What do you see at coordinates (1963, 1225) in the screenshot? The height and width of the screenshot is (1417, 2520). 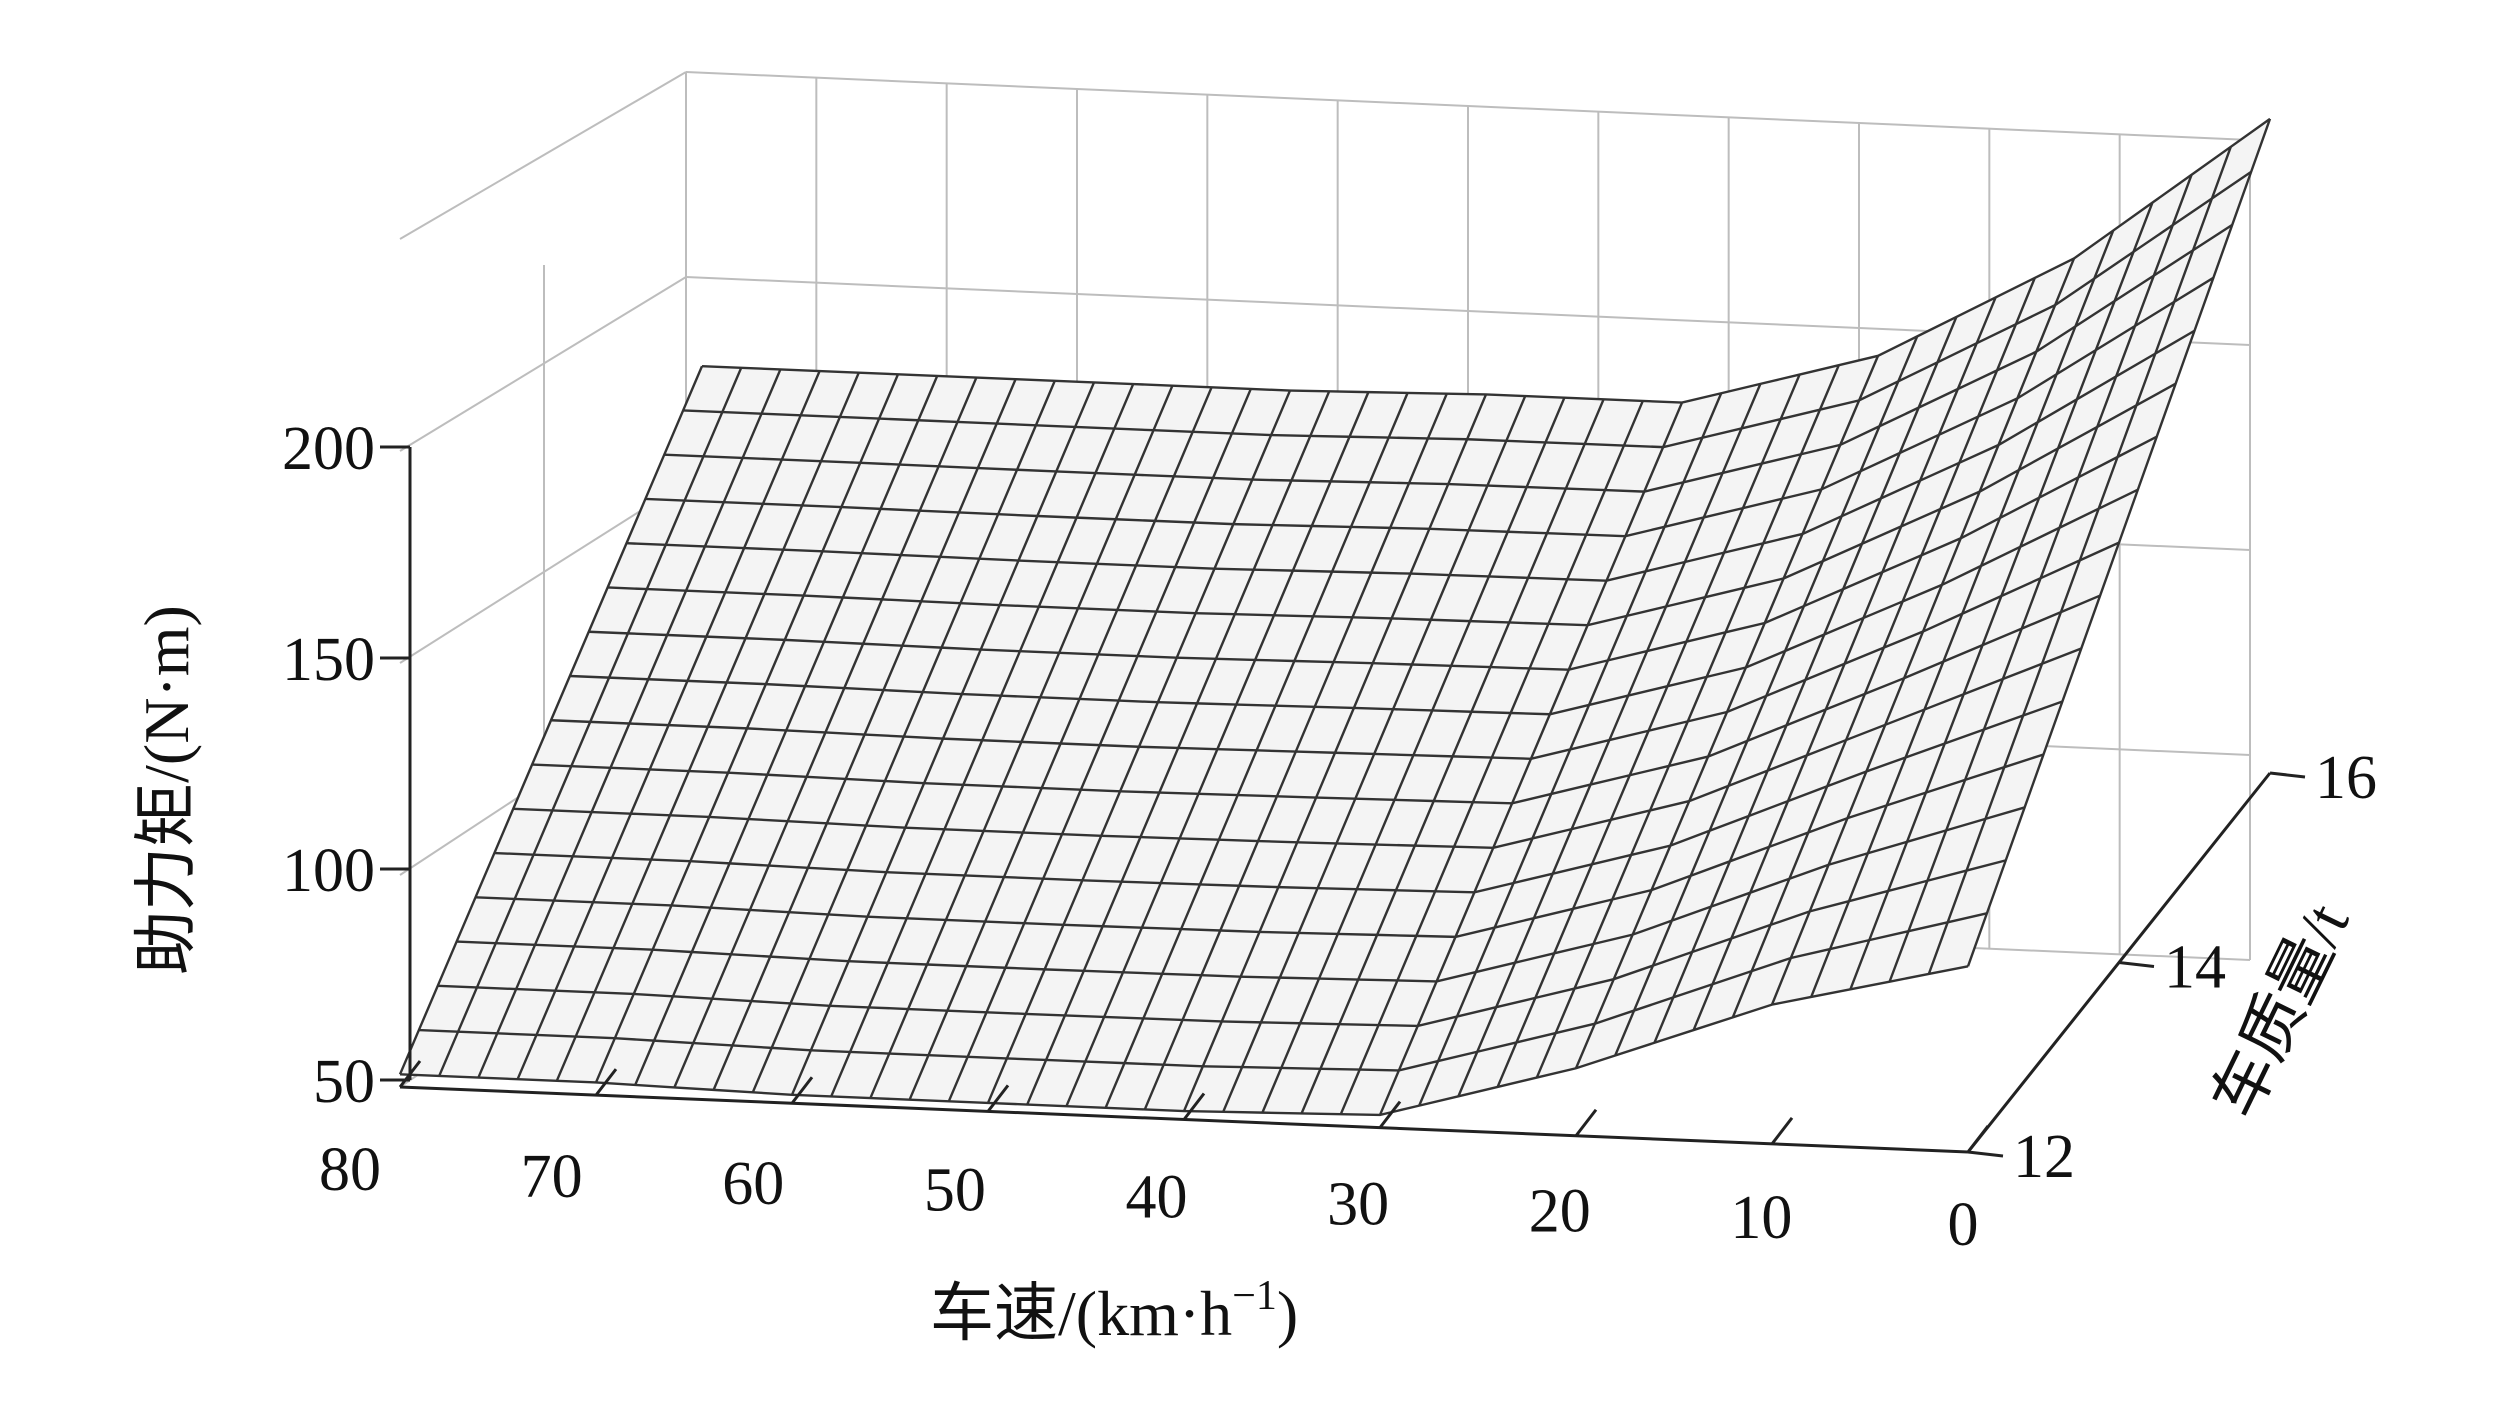 I see `x-tick-label: 0` at bounding box center [1963, 1225].